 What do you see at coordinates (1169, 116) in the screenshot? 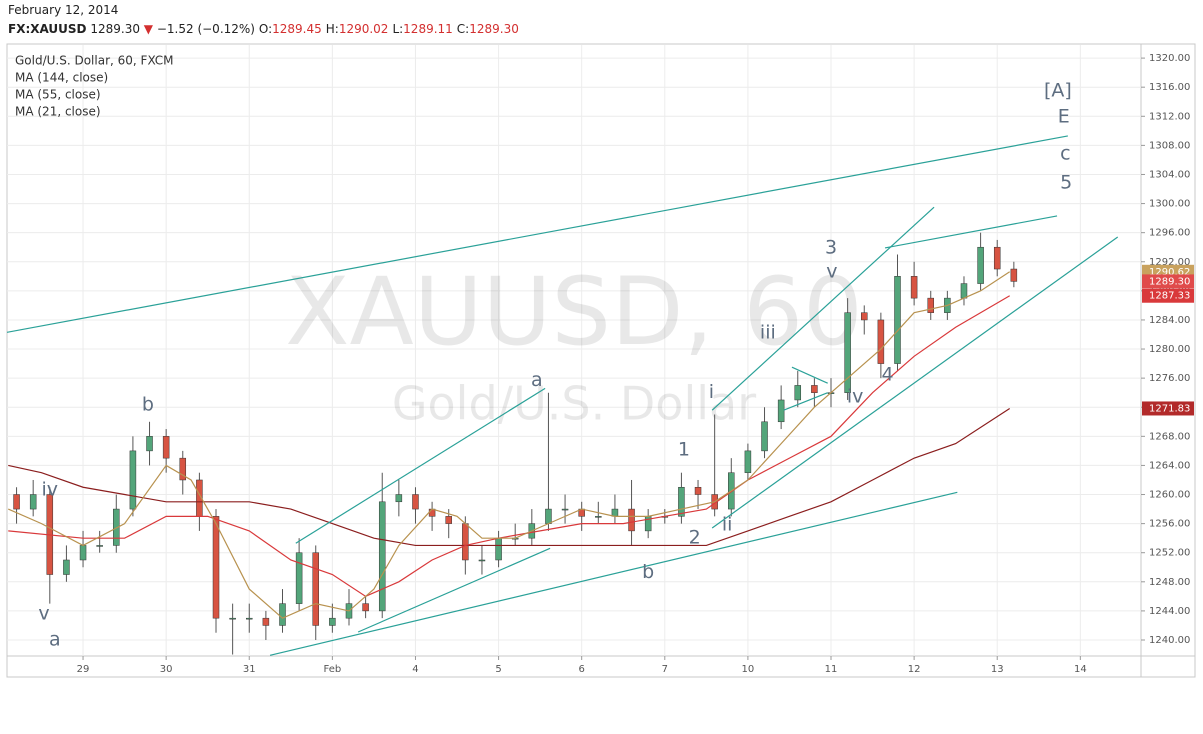
I see `y-tick-label: 1312.00` at bounding box center [1169, 116].